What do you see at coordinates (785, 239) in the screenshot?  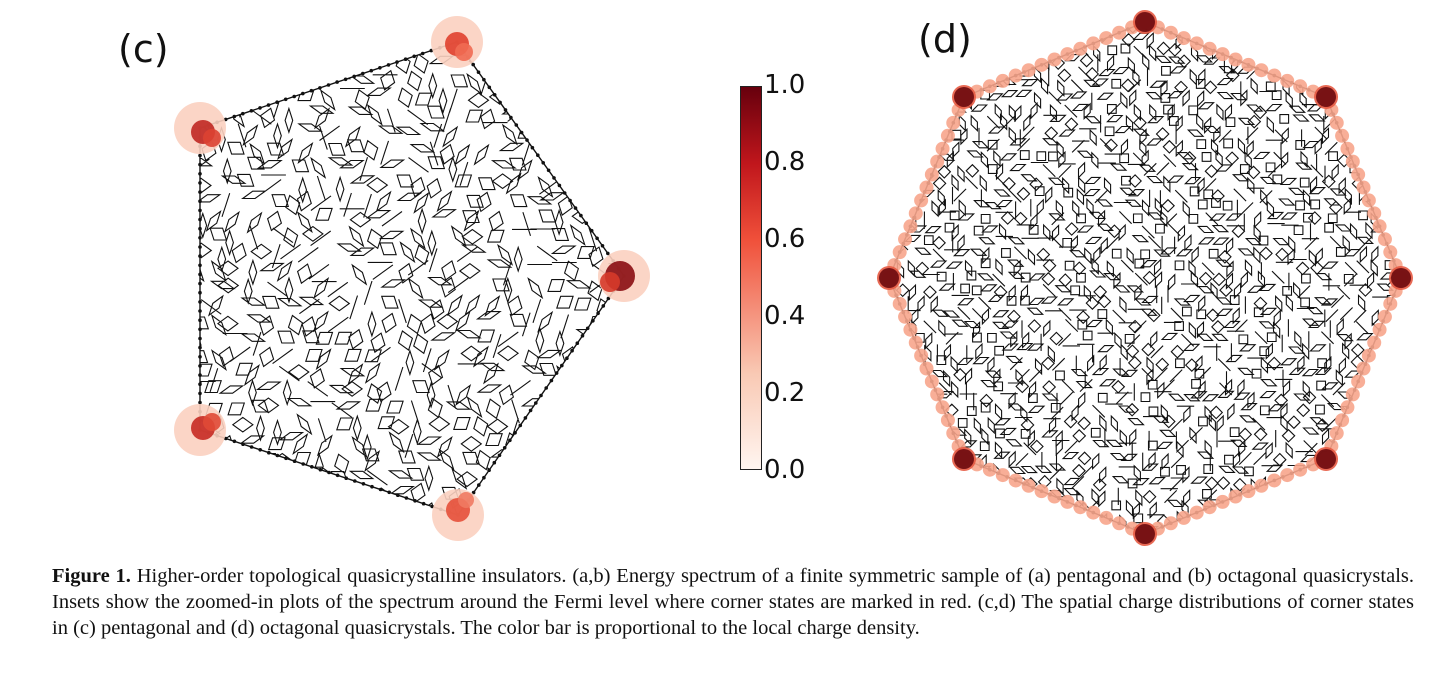 I see `colorbar-tick-label: 0.6` at bounding box center [785, 239].